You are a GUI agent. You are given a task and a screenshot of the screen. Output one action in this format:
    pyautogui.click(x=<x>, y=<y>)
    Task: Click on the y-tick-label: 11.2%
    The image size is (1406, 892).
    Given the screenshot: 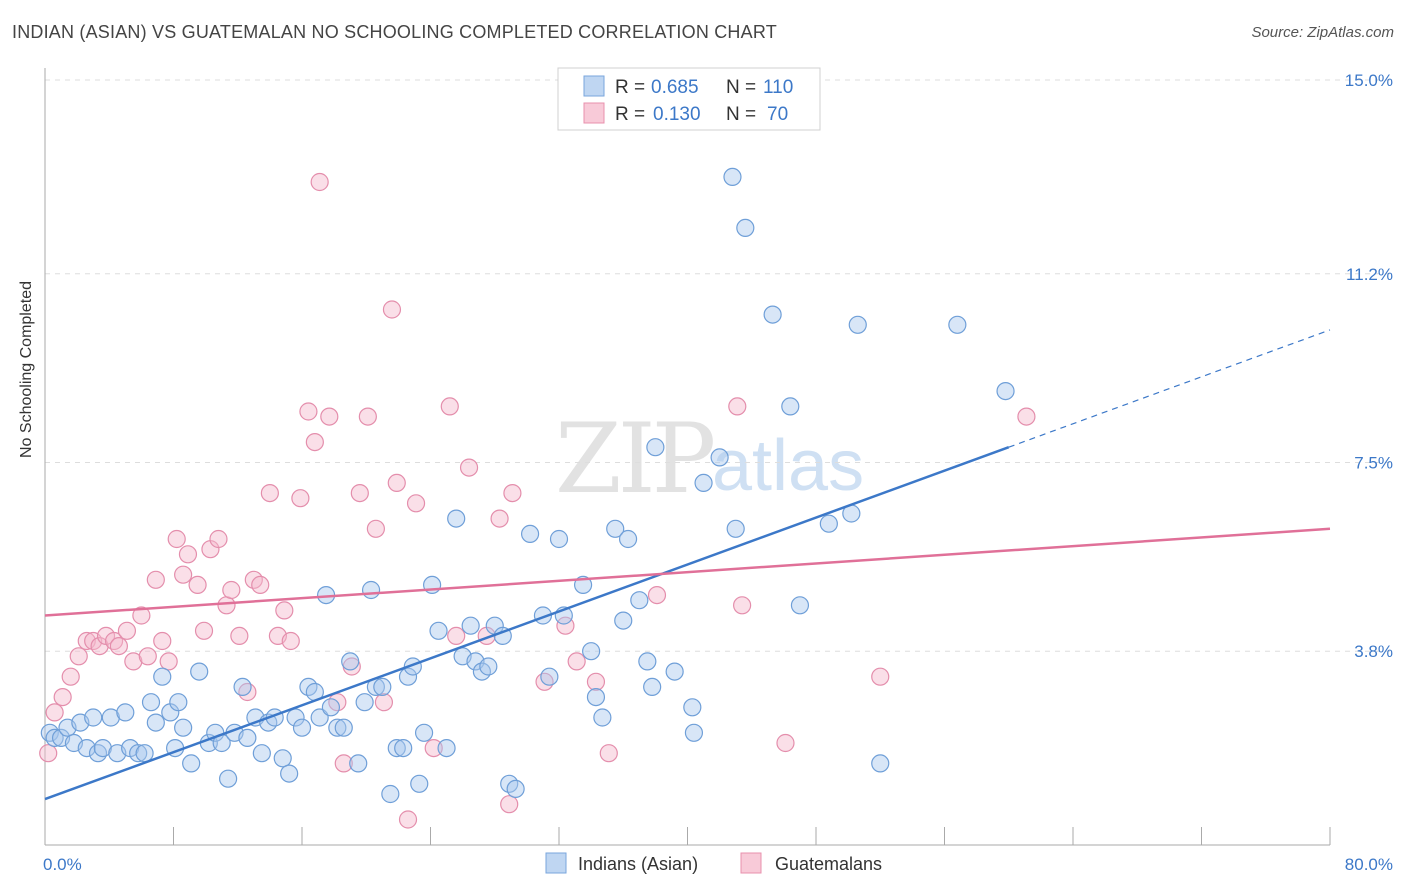 What is the action you would take?
    pyautogui.click(x=1369, y=274)
    